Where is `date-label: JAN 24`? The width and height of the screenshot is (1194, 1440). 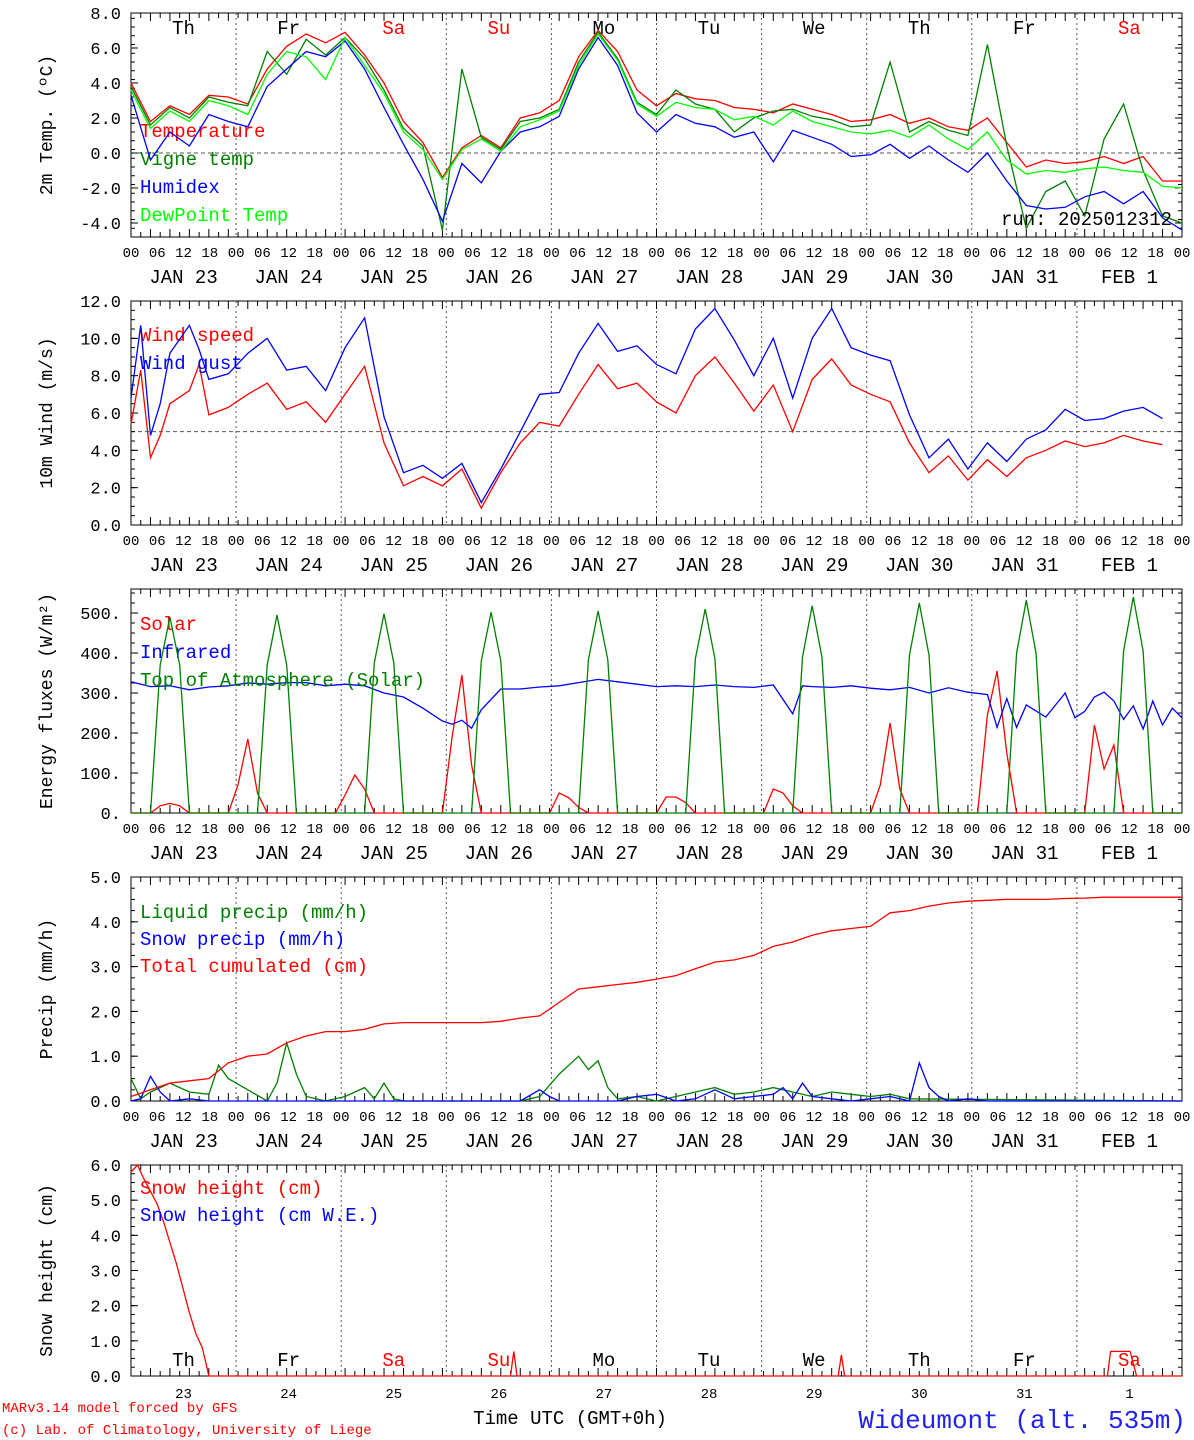
date-label: JAN 24 is located at coordinates (288, 1142).